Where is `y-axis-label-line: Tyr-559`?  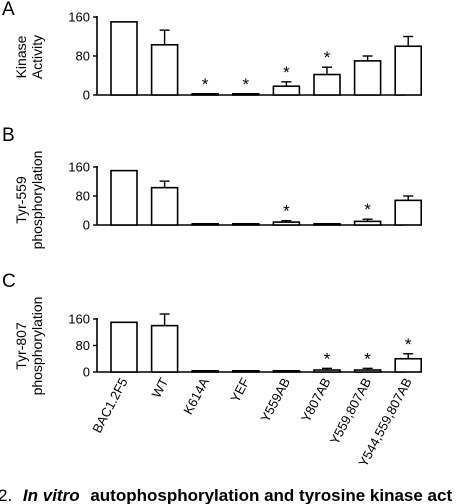 y-axis-label-line: Tyr-559 is located at coordinates (21, 200).